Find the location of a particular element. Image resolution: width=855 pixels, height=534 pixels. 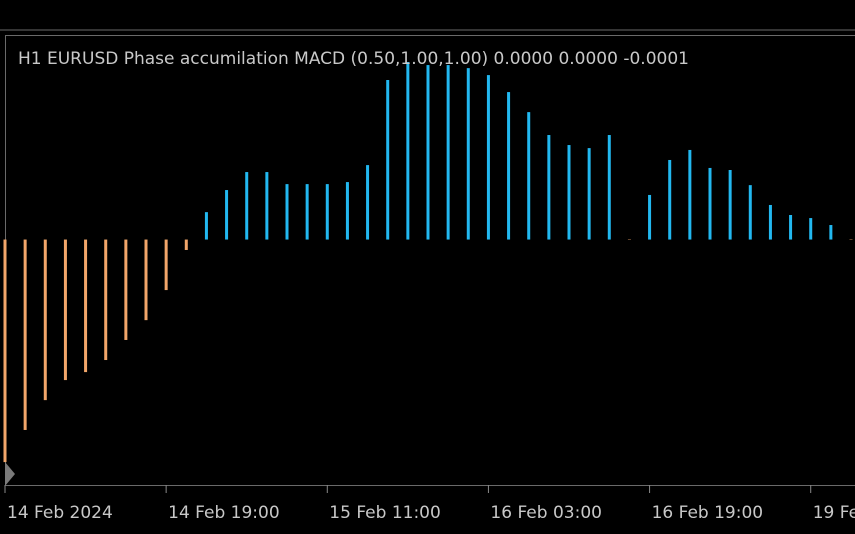

x-tick-label: 14 Feb 19:00 is located at coordinates (224, 513).